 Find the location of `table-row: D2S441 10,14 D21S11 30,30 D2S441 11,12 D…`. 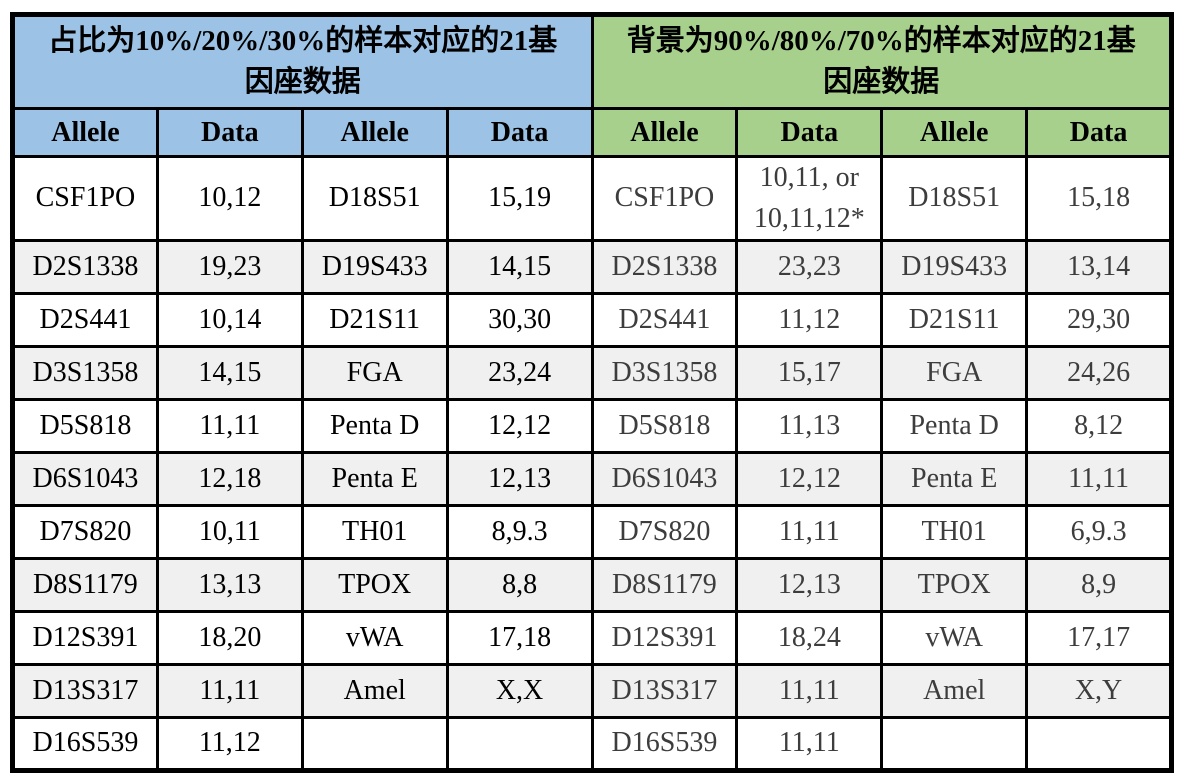

table-row: D2S441 10,14 D21S11 30,30 D2S441 11,12 D… is located at coordinates (592, 320).